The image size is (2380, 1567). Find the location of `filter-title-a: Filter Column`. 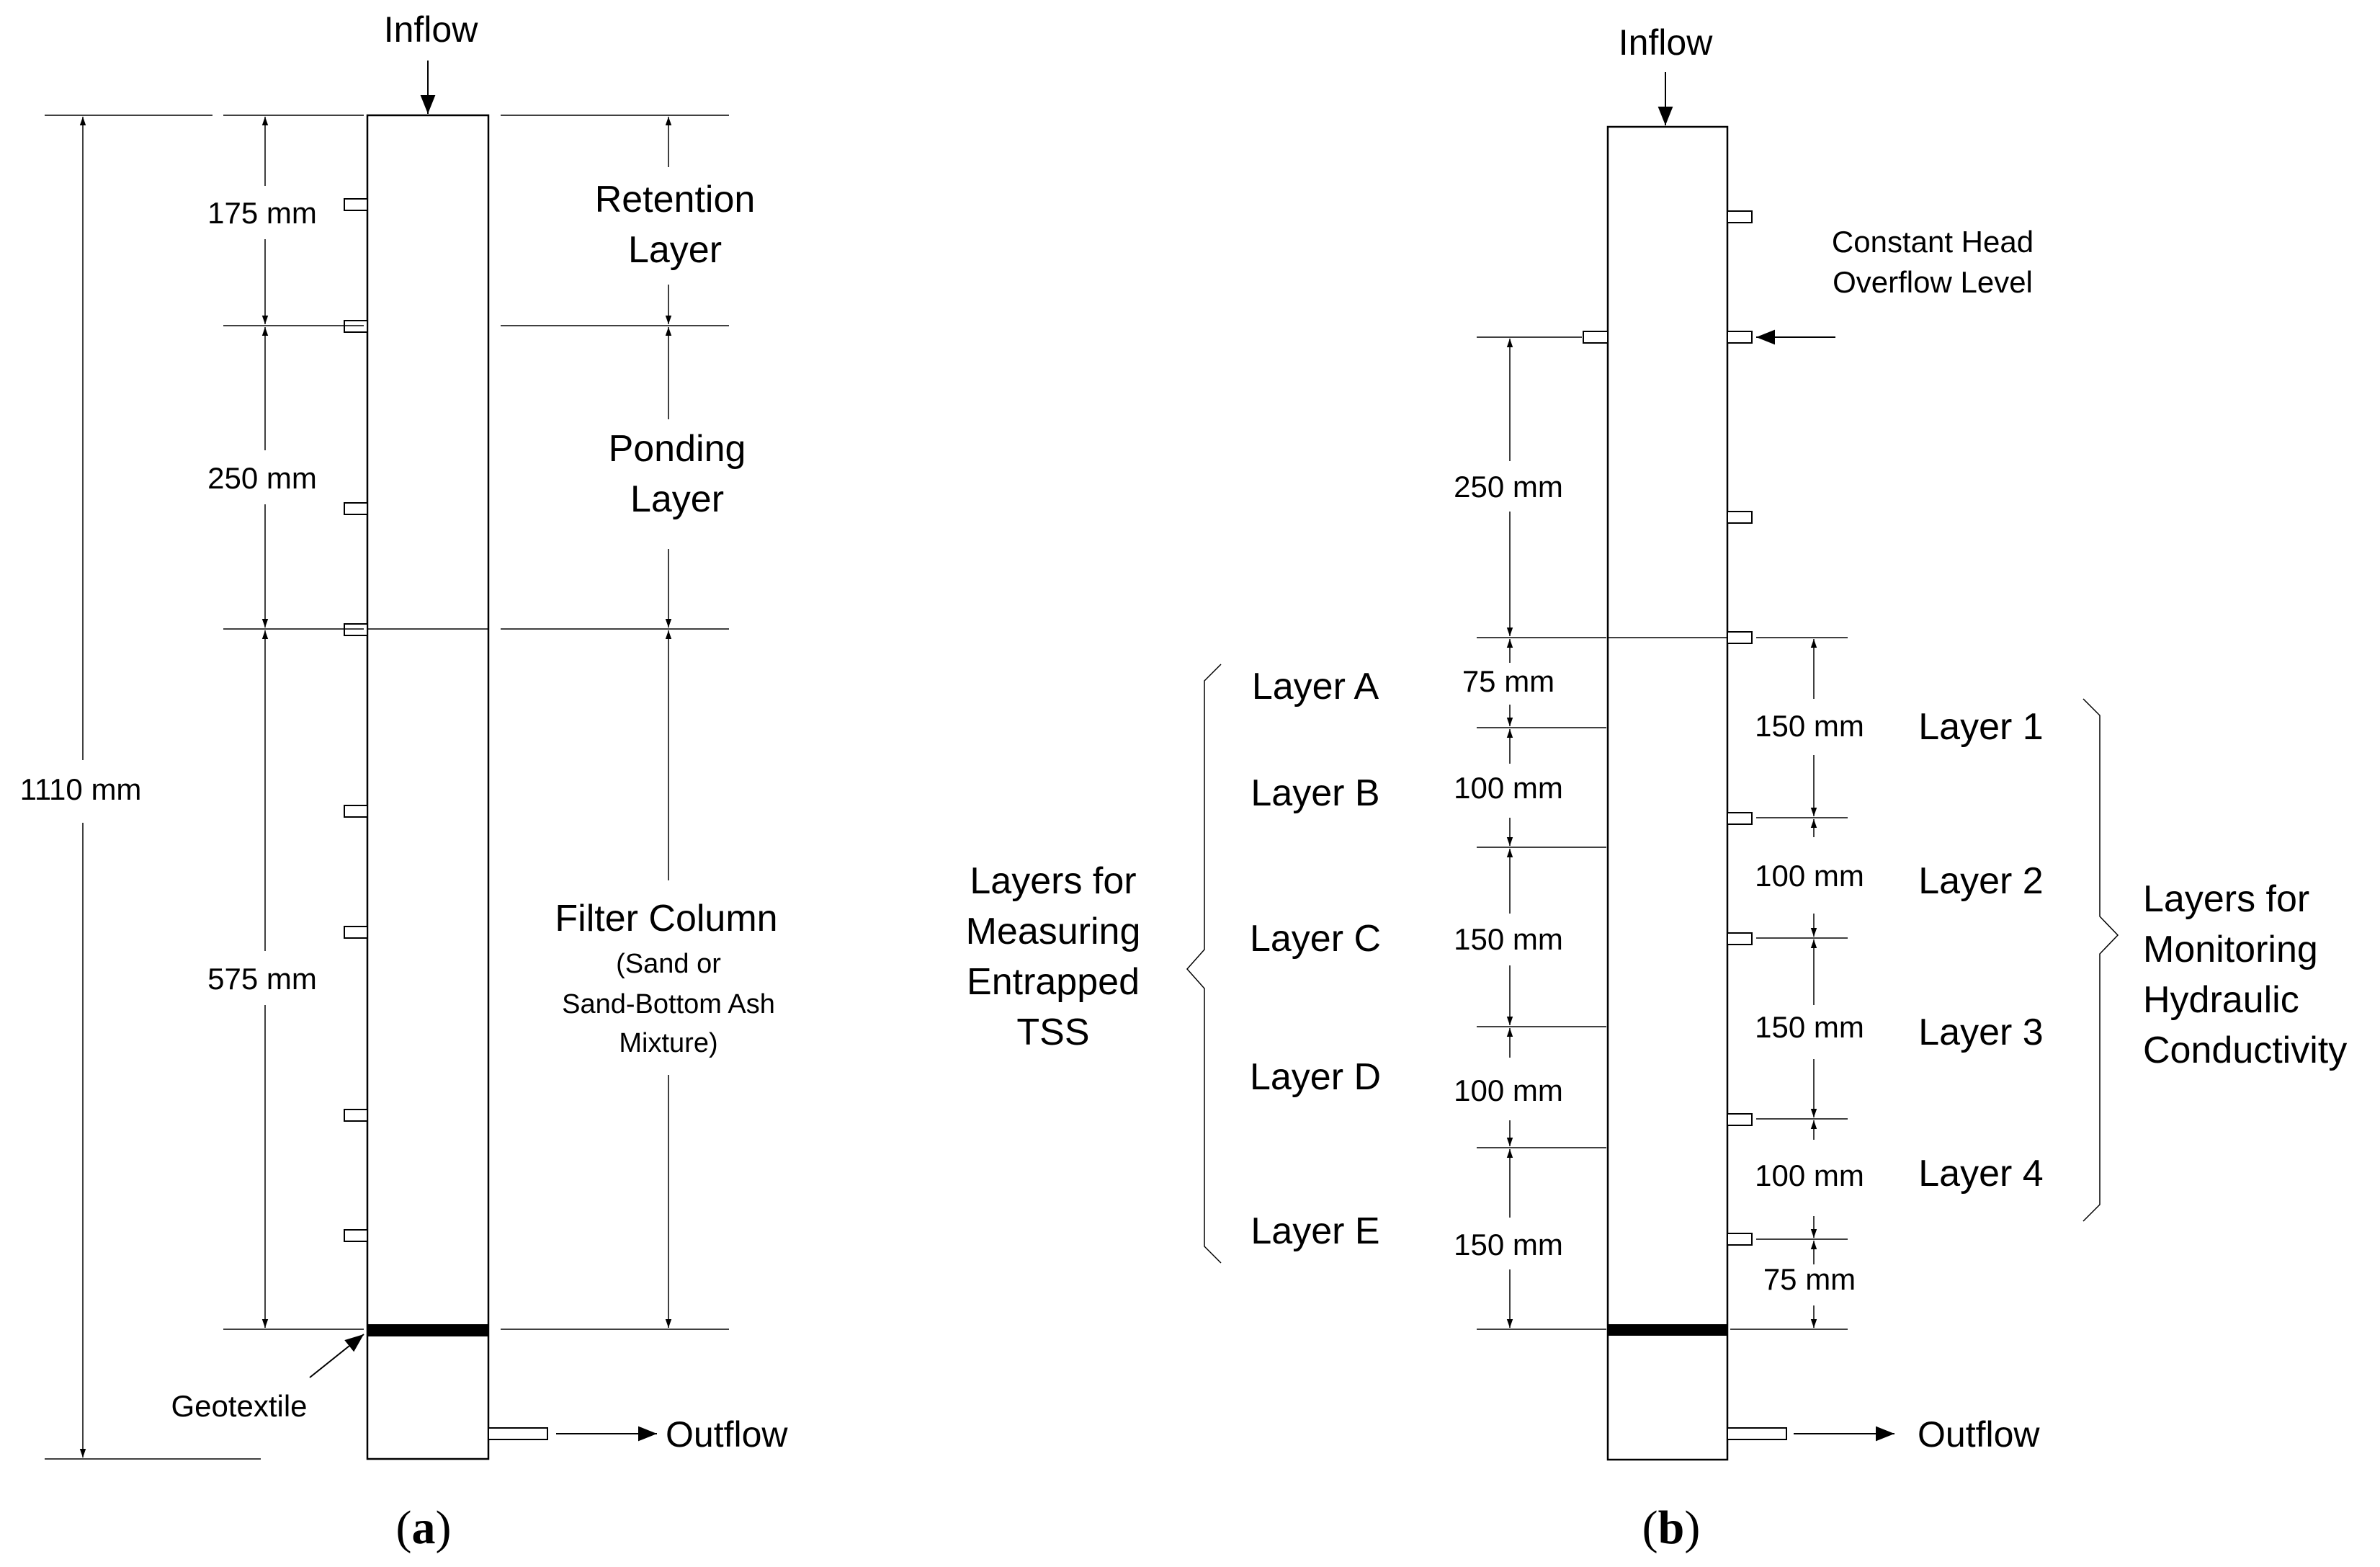

filter-title-a: Filter Column is located at coordinates (666, 918).